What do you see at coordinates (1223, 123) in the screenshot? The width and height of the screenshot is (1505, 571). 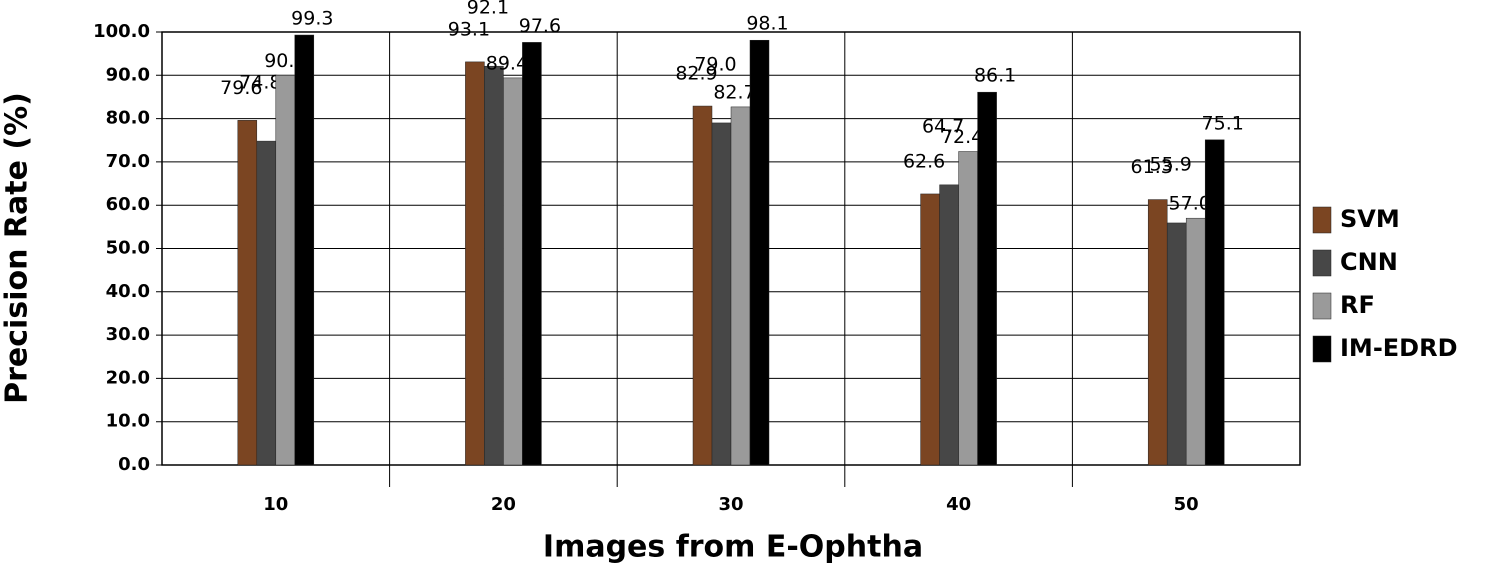 I see `value-label: 75.1` at bounding box center [1223, 123].